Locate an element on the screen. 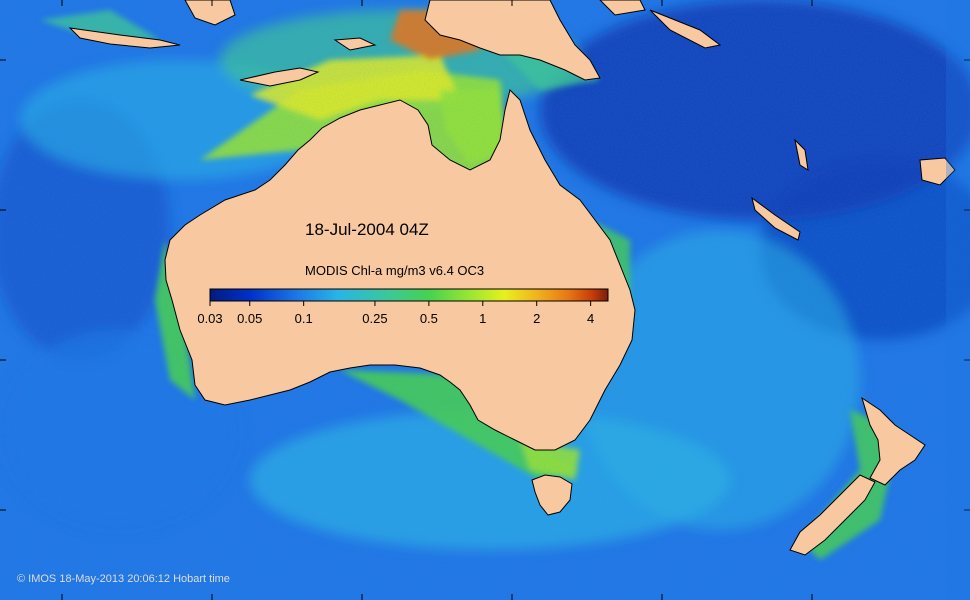 This screenshot has width=970, height=600. copyright-credit: © IMOS 18-May-2013 20:06:12 Hobart time is located at coordinates (123, 579).